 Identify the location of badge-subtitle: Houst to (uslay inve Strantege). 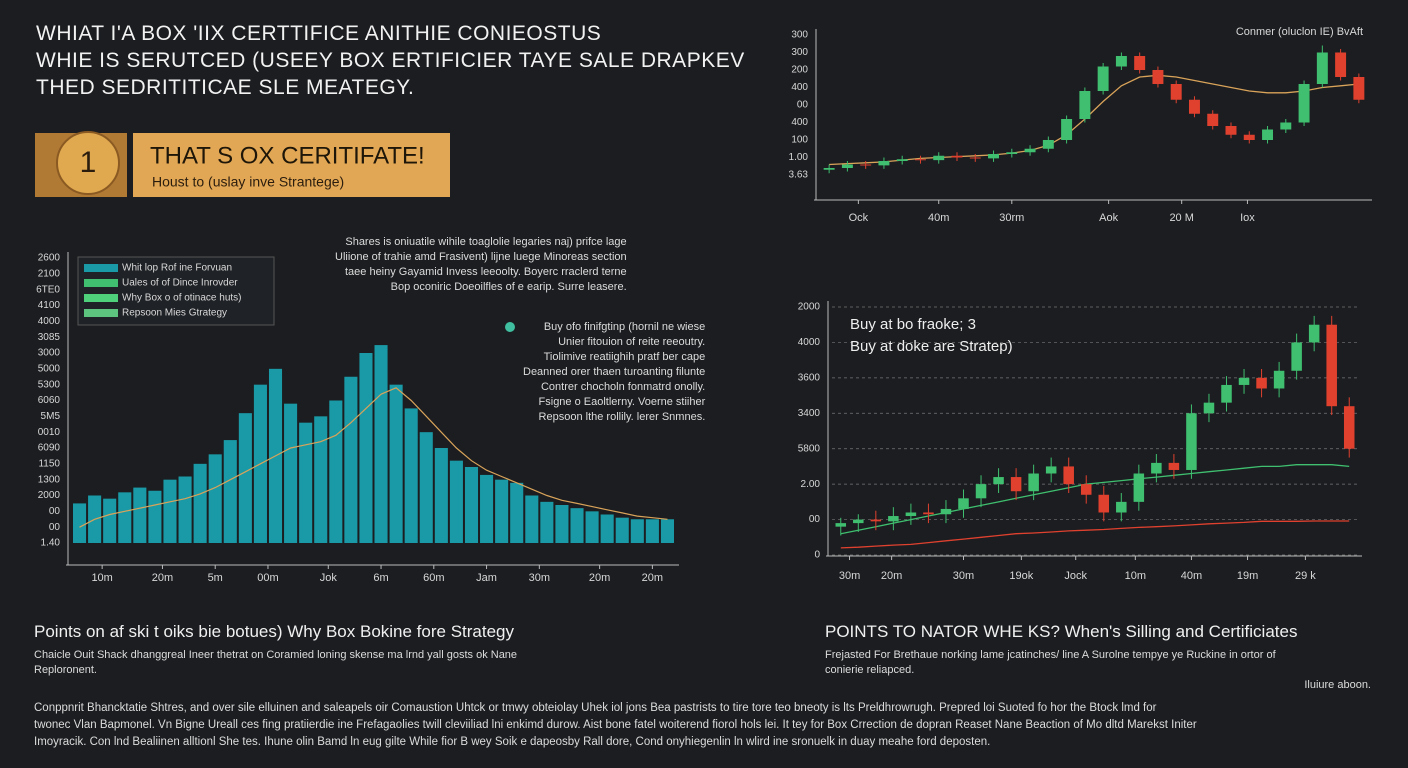
(248, 182).